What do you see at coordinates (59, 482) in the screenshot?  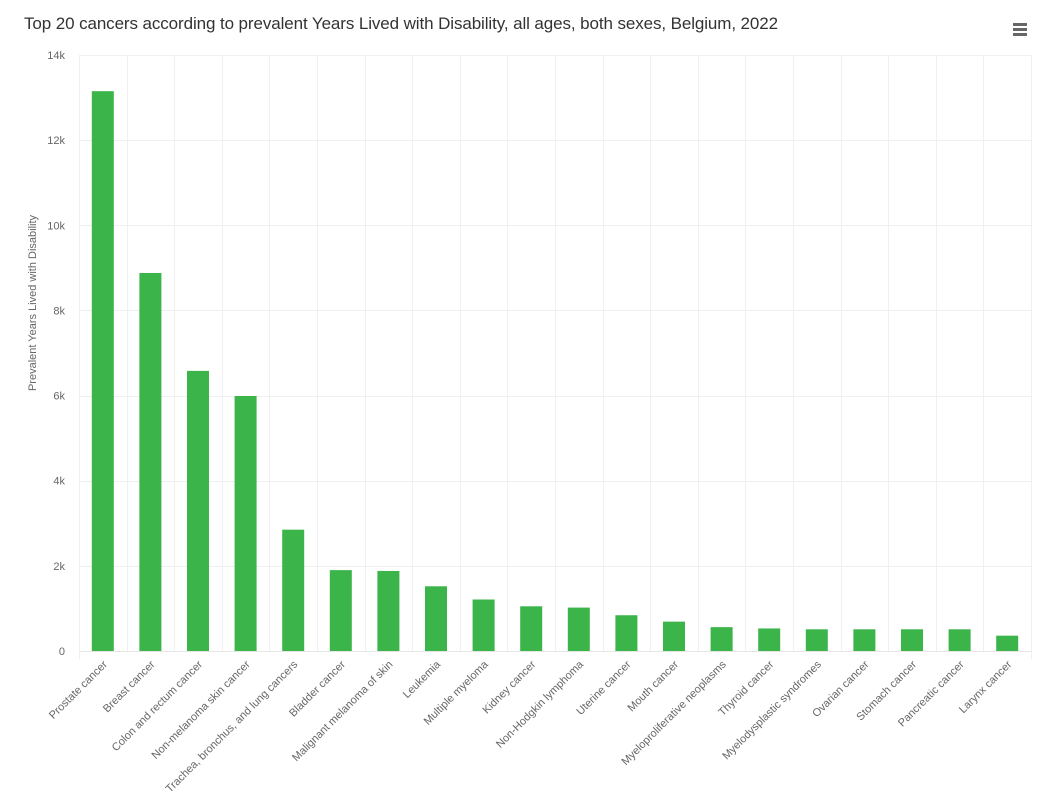 I see `y-tick-label: 4k` at bounding box center [59, 482].